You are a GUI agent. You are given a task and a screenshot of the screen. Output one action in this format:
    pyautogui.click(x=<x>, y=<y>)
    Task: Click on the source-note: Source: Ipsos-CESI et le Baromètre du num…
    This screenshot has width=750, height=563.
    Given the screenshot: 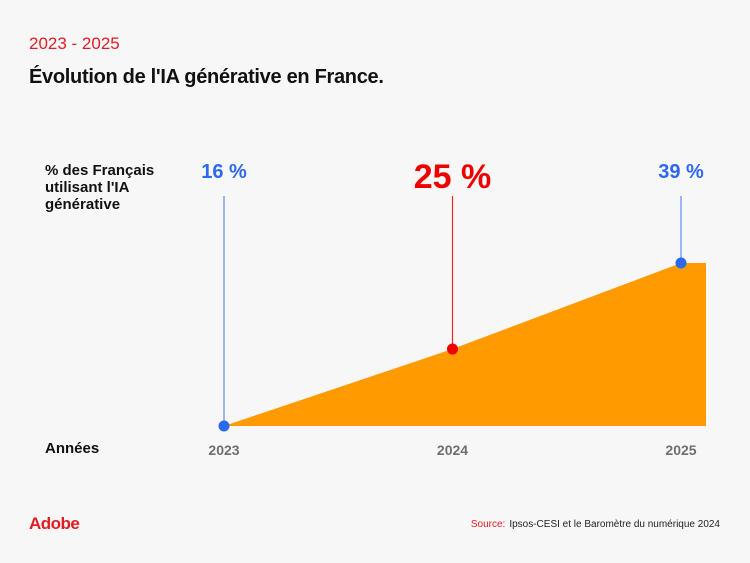 What is the action you would take?
    pyautogui.click(x=595, y=524)
    